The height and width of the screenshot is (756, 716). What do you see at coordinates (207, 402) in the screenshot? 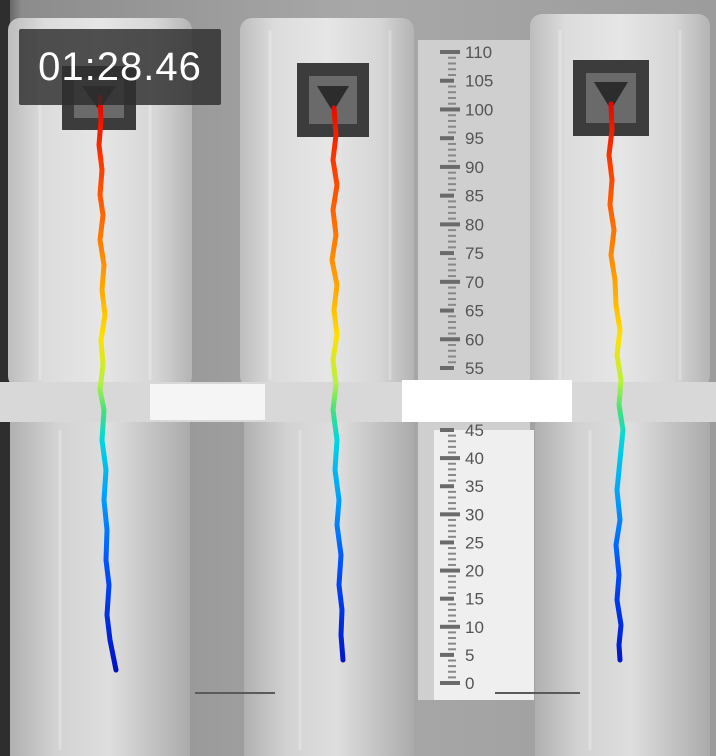
I see `clamp-highlight-left` at bounding box center [207, 402].